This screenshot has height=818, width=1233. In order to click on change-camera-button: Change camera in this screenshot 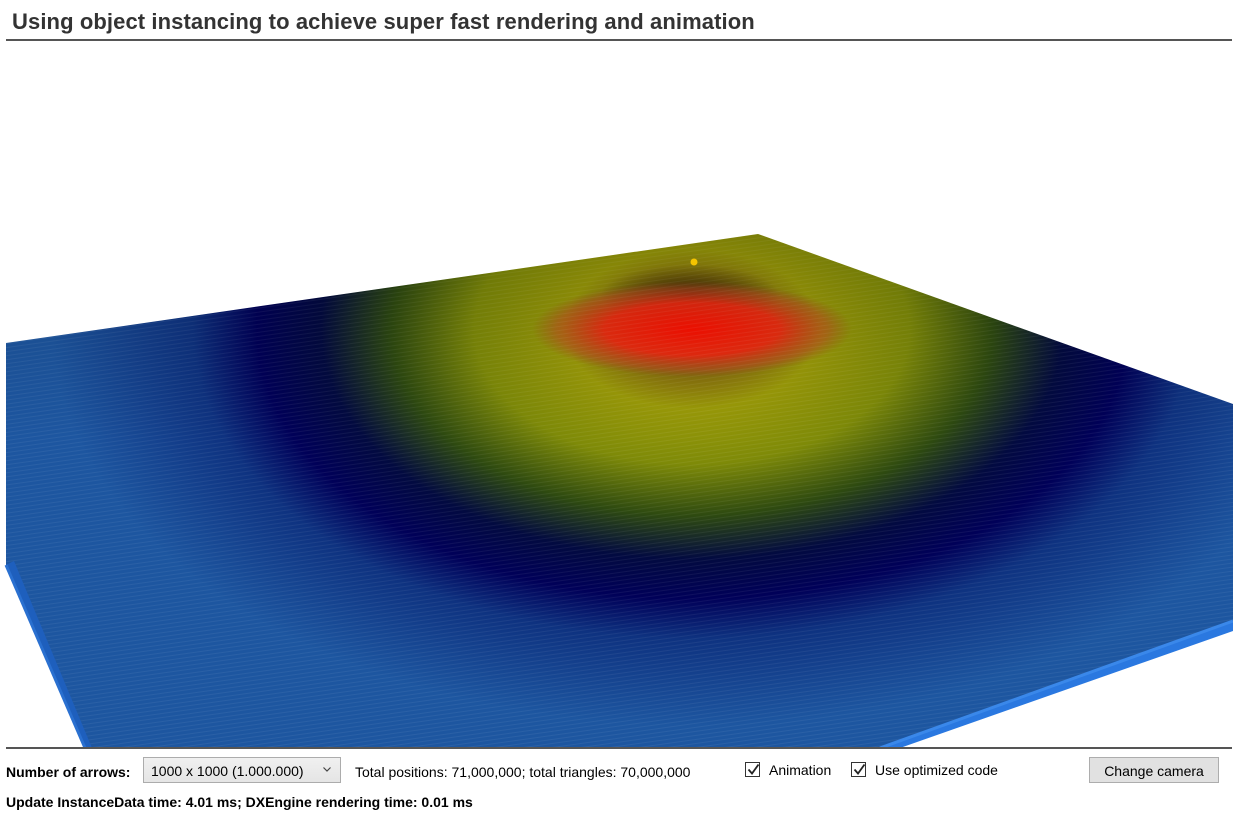, I will do `click(1154, 770)`.